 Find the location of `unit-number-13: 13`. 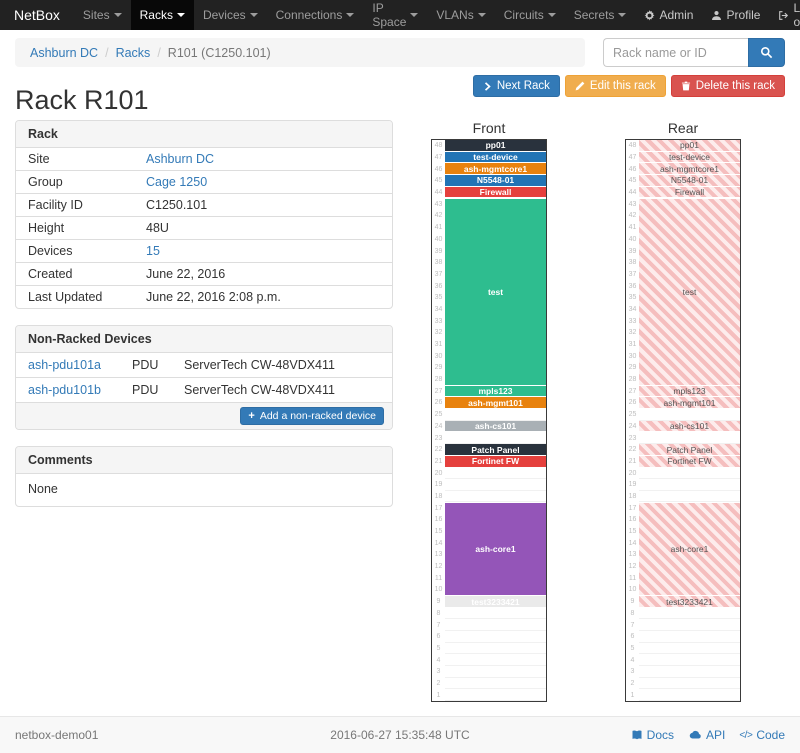

unit-number-13: 13 is located at coordinates (438, 555).